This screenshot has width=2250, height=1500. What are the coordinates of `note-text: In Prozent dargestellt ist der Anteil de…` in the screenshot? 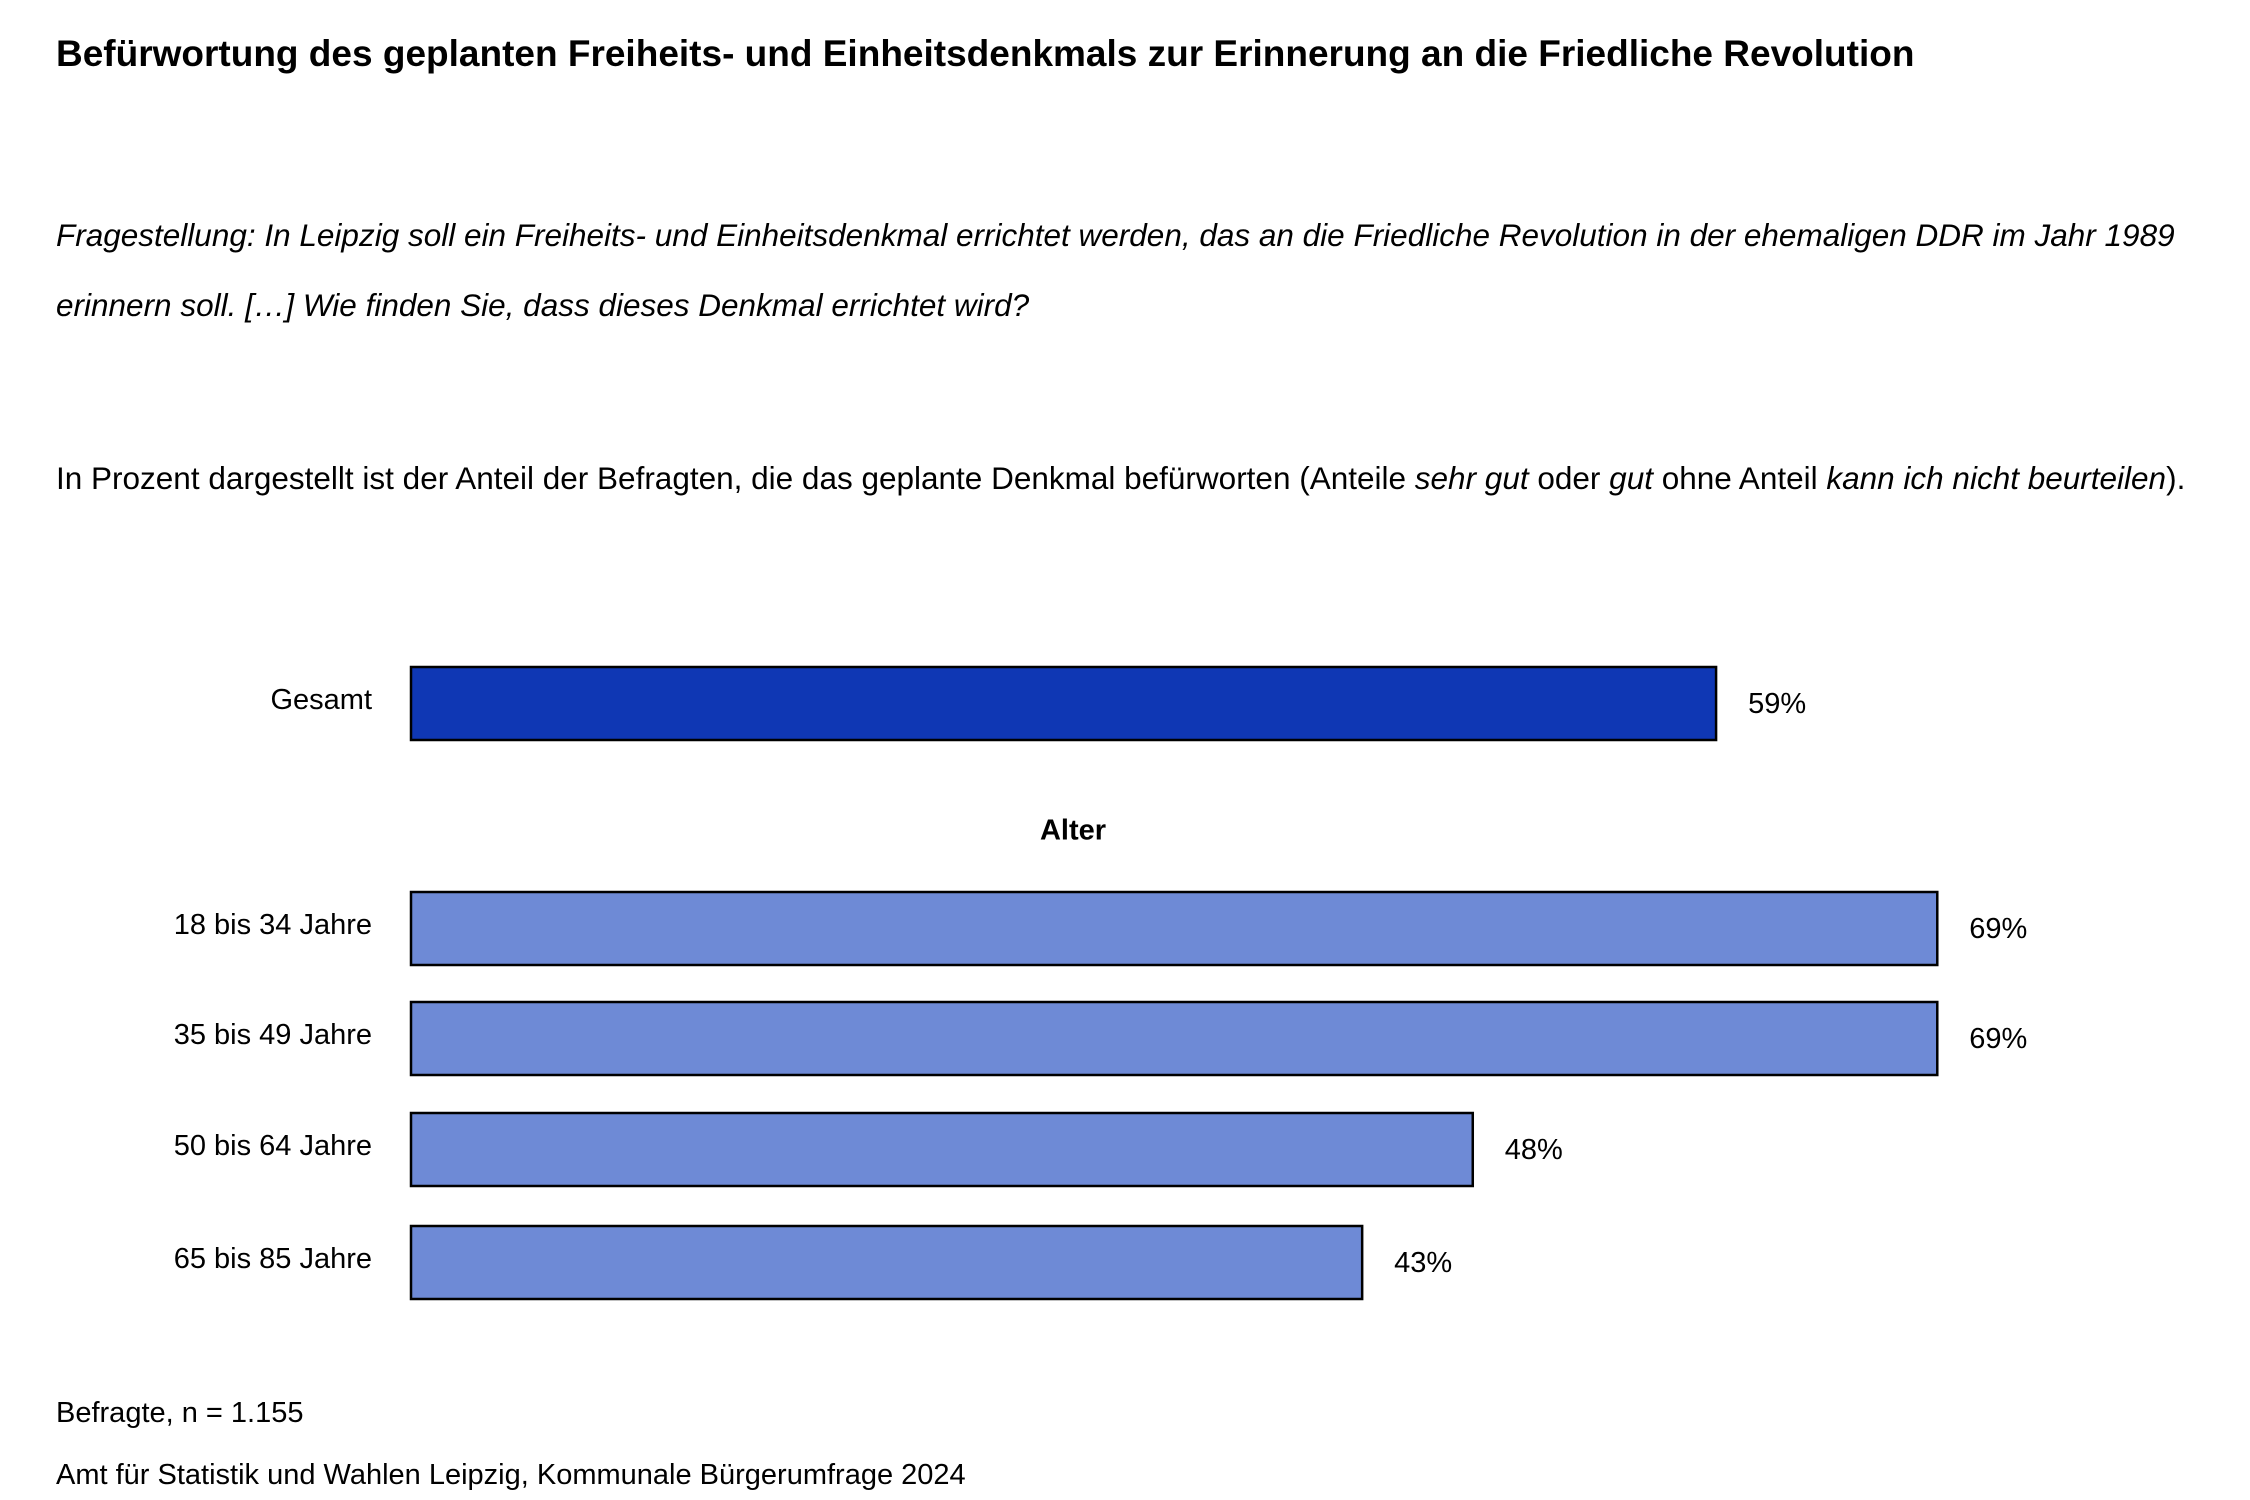 It's located at (735, 478).